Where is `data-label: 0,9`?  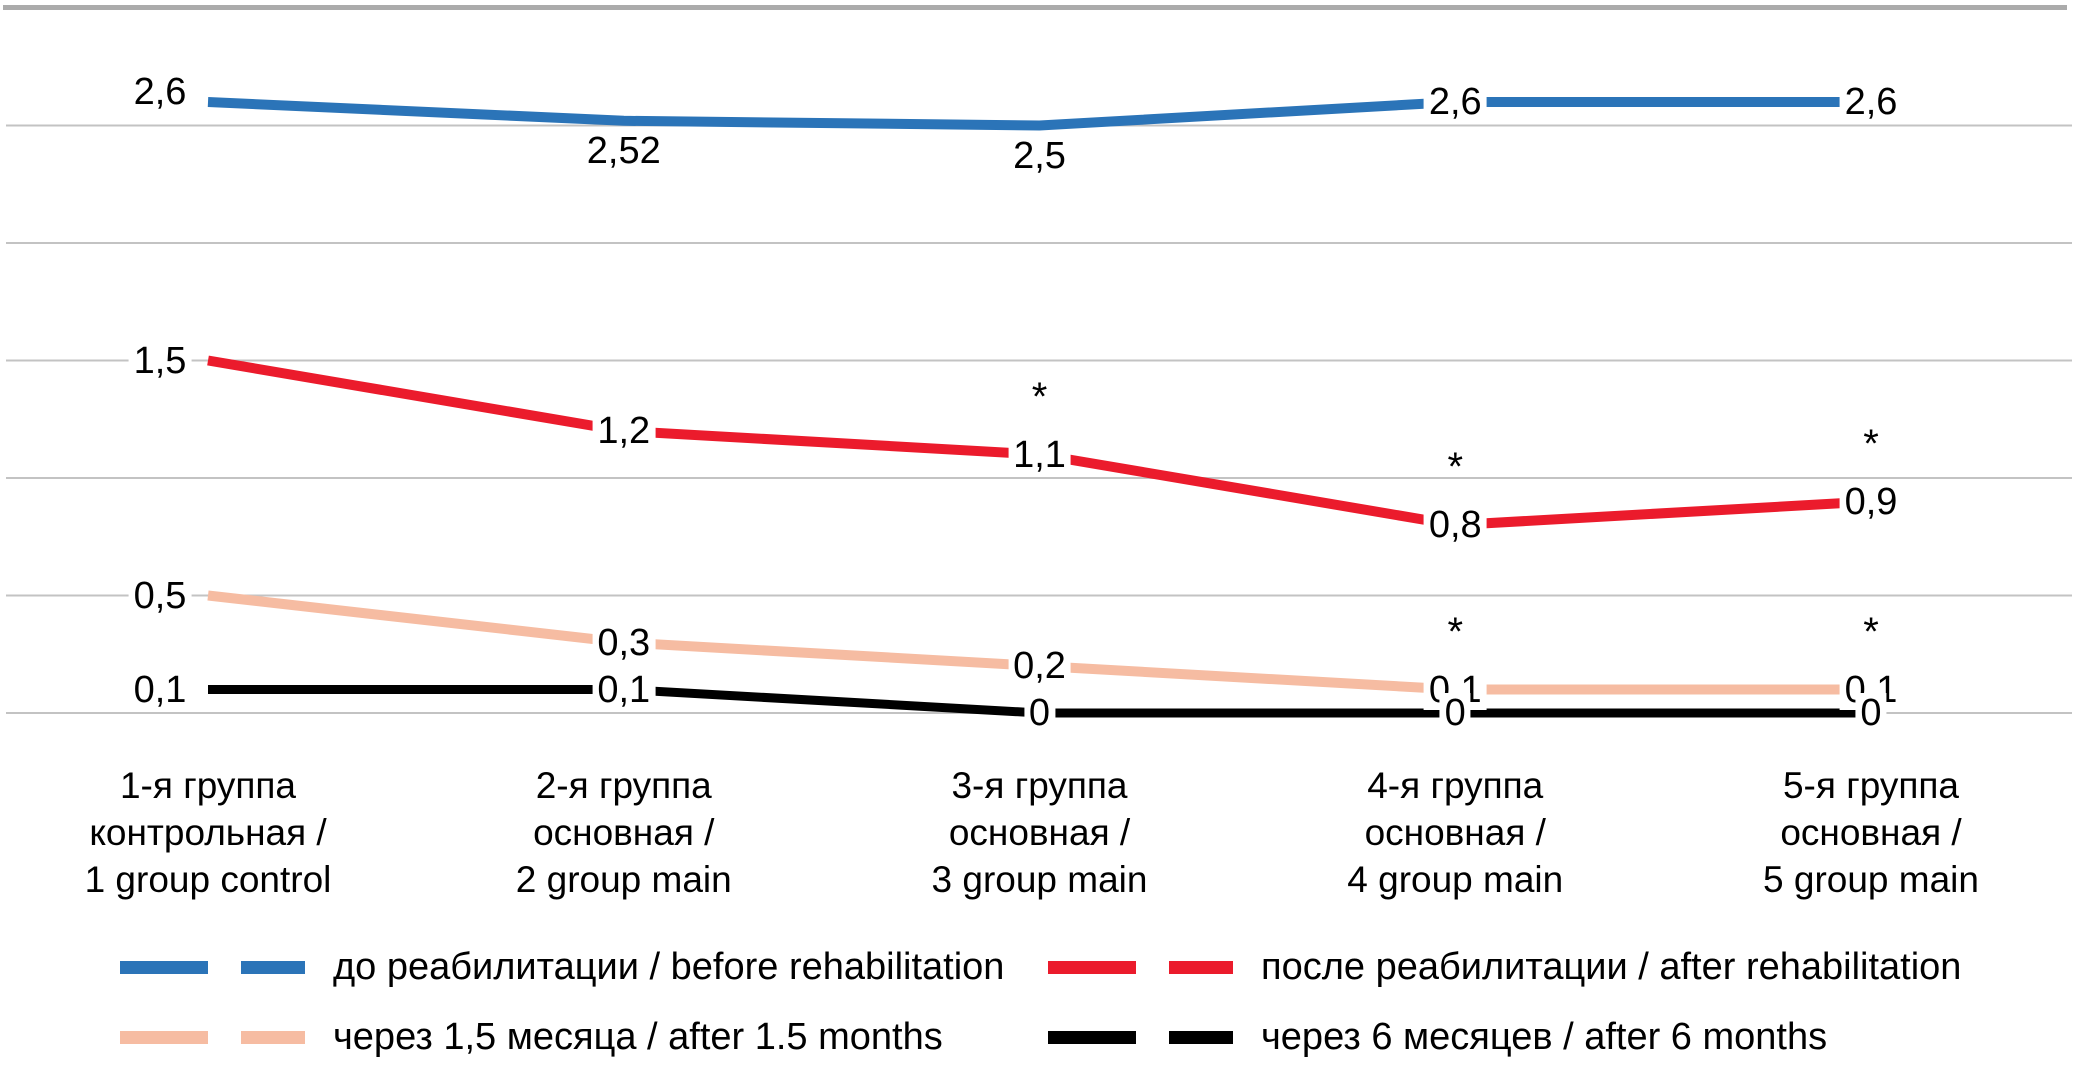 data-label: 0,9 is located at coordinates (1871, 501).